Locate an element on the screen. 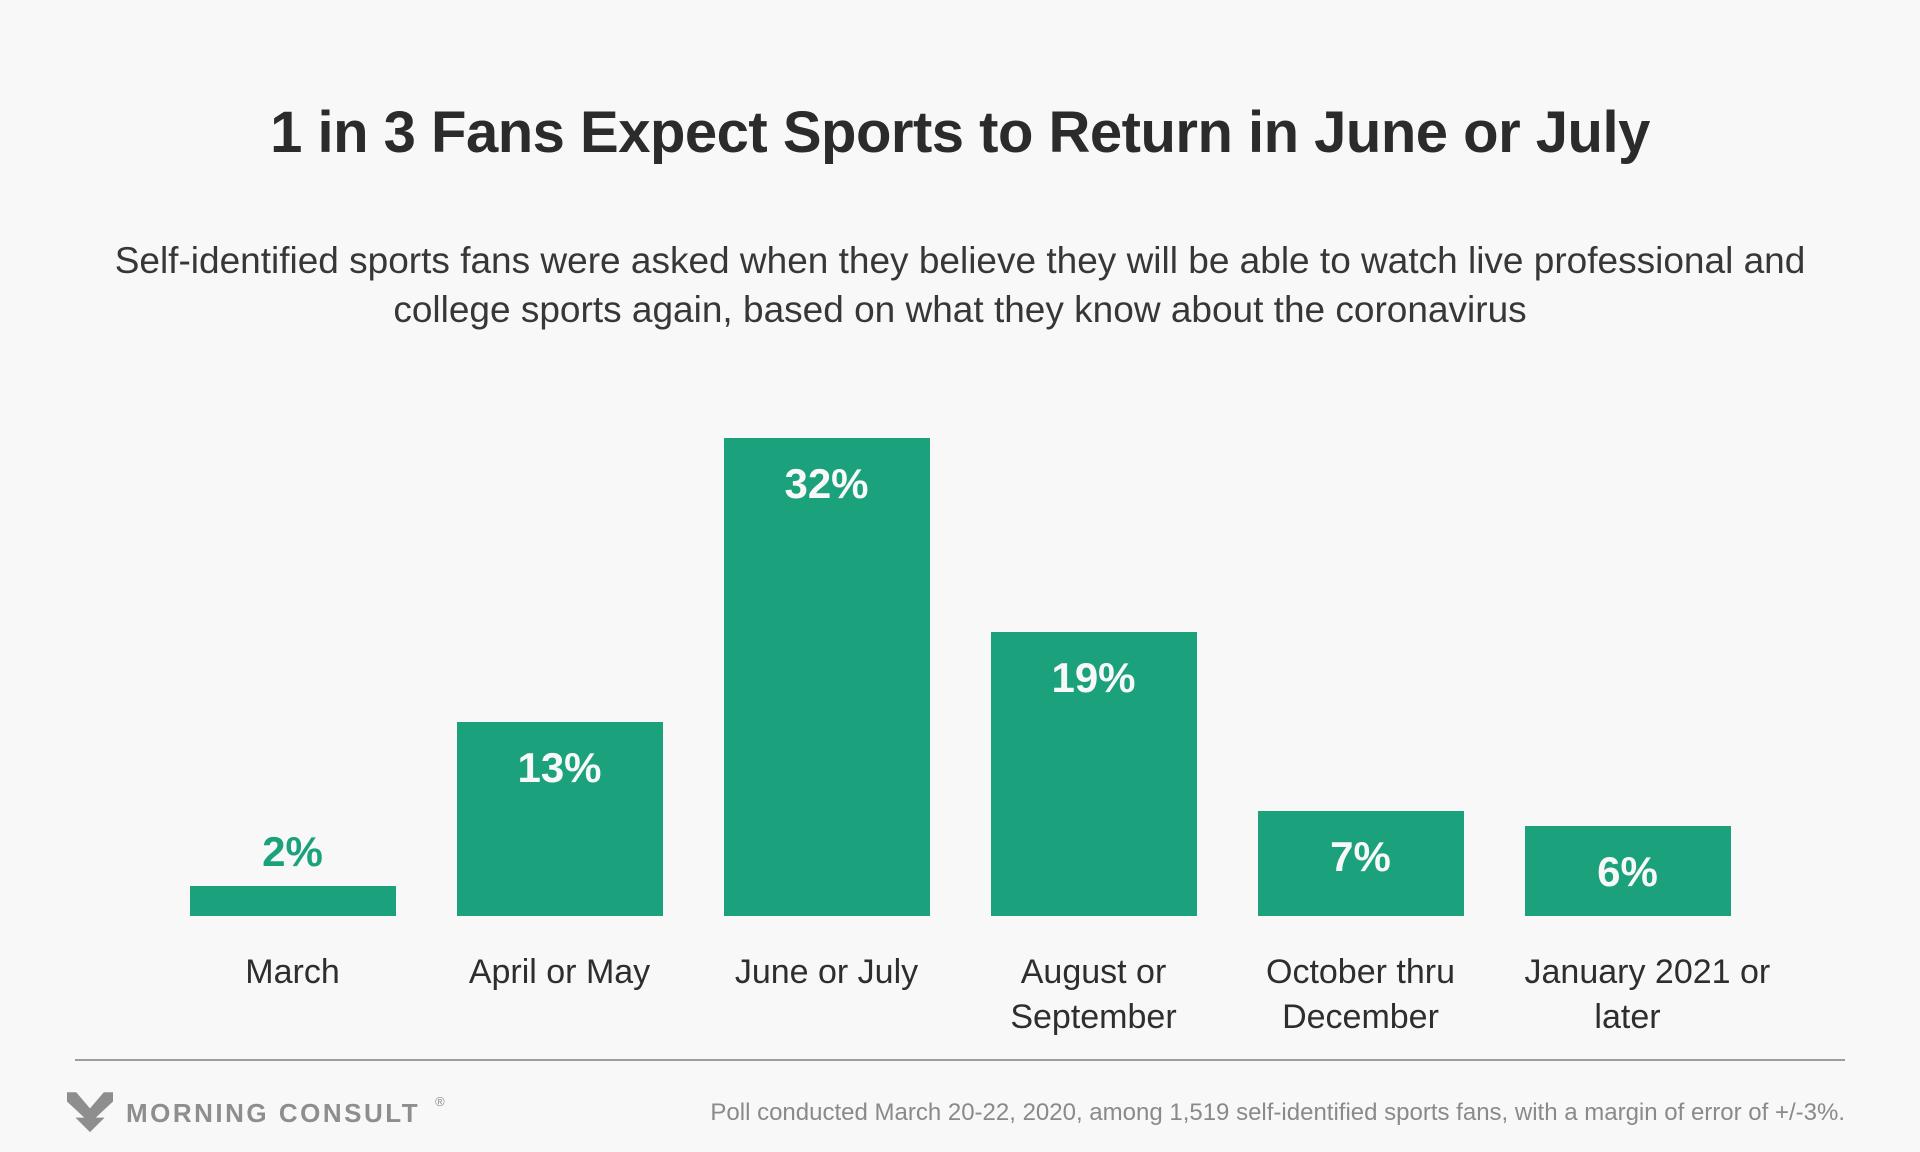  bar-august-or-september: 19% is located at coordinates (1093, 774).